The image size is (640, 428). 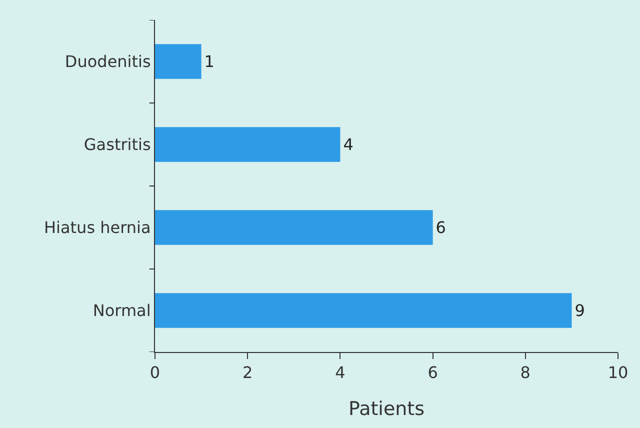 What do you see at coordinates (117, 144) in the screenshot?
I see `y-tick-label: Gastritis` at bounding box center [117, 144].